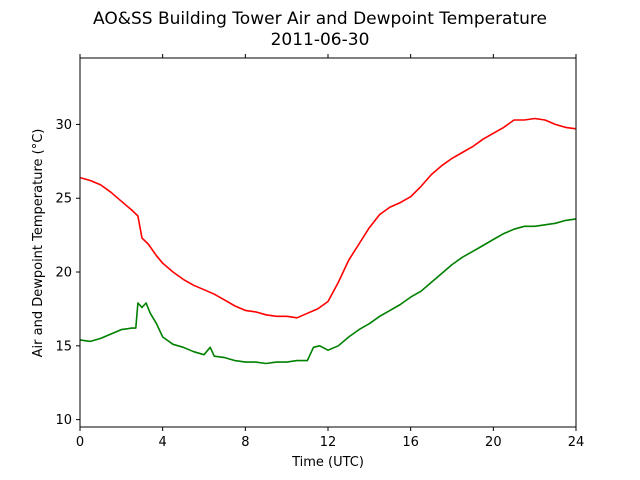  I want to click on y-tick-label: 15, so click(63, 346).